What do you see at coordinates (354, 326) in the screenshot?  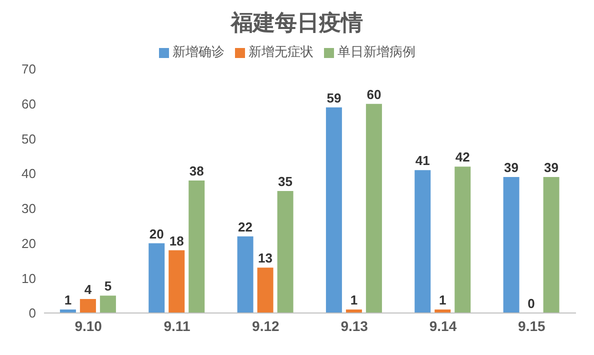 I see `x-tick-label: 9.13` at bounding box center [354, 326].